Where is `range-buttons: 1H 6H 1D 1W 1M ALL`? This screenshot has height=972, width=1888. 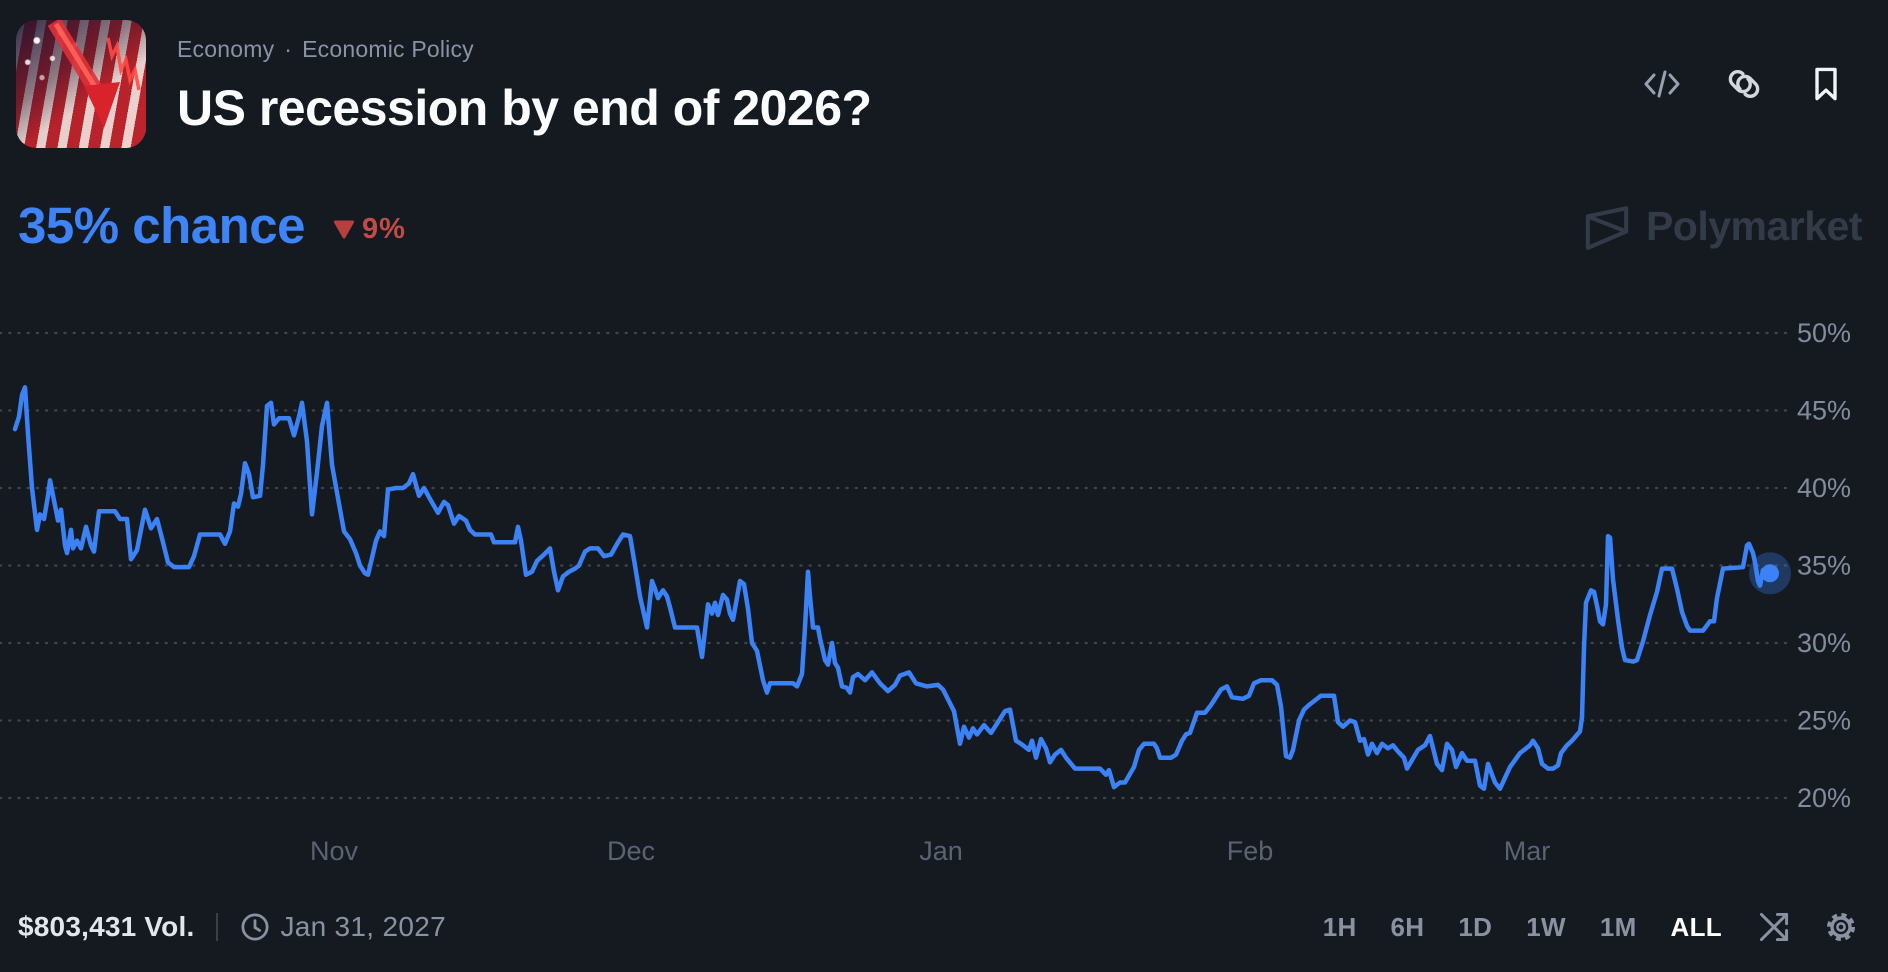 range-buttons: 1H 6H 1D 1W 1M ALL is located at coordinates (1522, 927).